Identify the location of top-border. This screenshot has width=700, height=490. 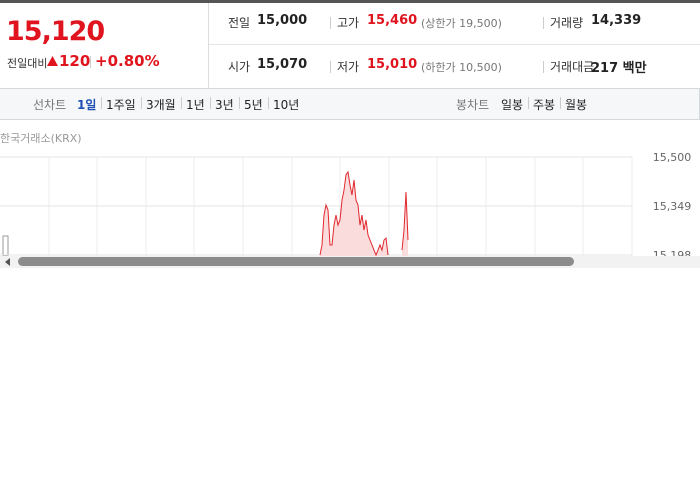
(350, 1).